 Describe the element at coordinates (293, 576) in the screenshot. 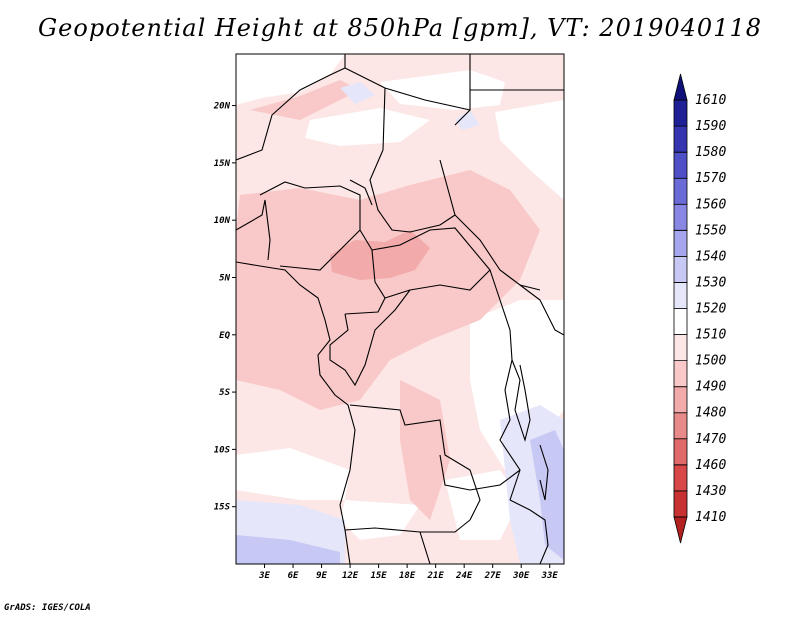

I see `x-tick-label: 6E` at that location.